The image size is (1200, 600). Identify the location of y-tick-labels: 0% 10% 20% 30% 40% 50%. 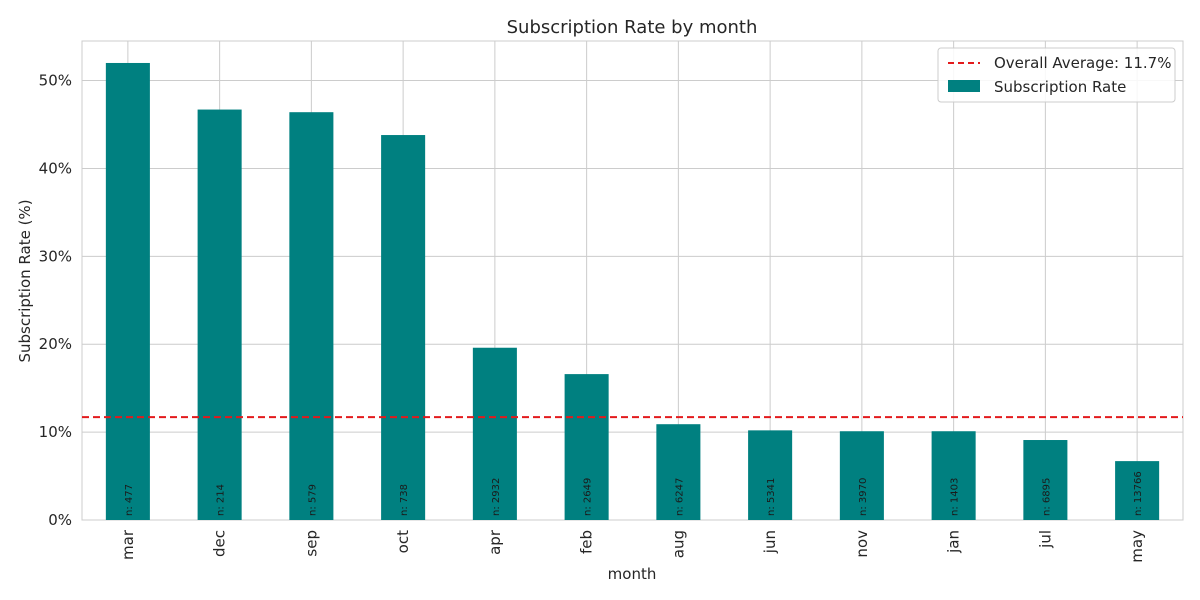
(55, 300).